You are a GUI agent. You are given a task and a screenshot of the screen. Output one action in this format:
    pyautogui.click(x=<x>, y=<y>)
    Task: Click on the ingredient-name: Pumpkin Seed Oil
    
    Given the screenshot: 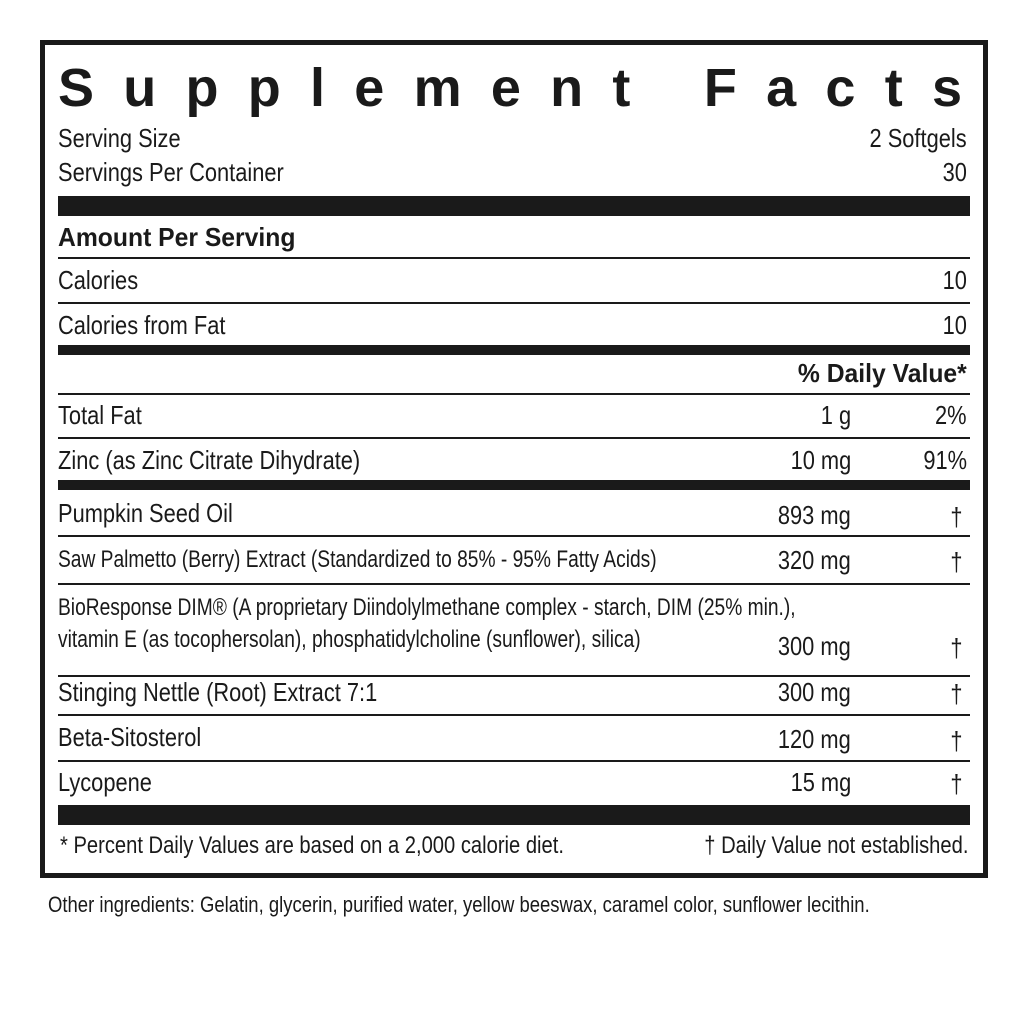 What is the action you would take?
    pyautogui.click(x=145, y=513)
    